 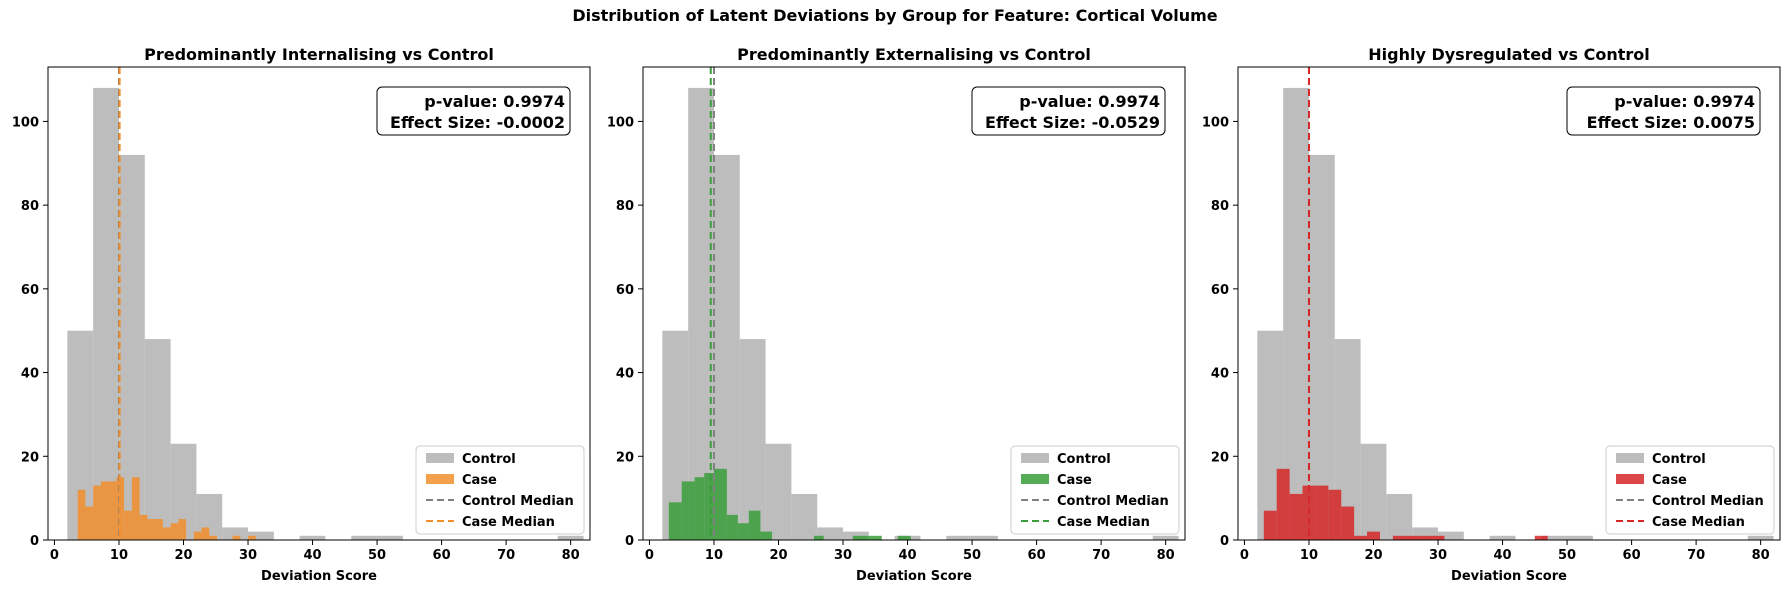 What do you see at coordinates (54, 555) in the screenshot?
I see `x-tick-label: 0` at bounding box center [54, 555].